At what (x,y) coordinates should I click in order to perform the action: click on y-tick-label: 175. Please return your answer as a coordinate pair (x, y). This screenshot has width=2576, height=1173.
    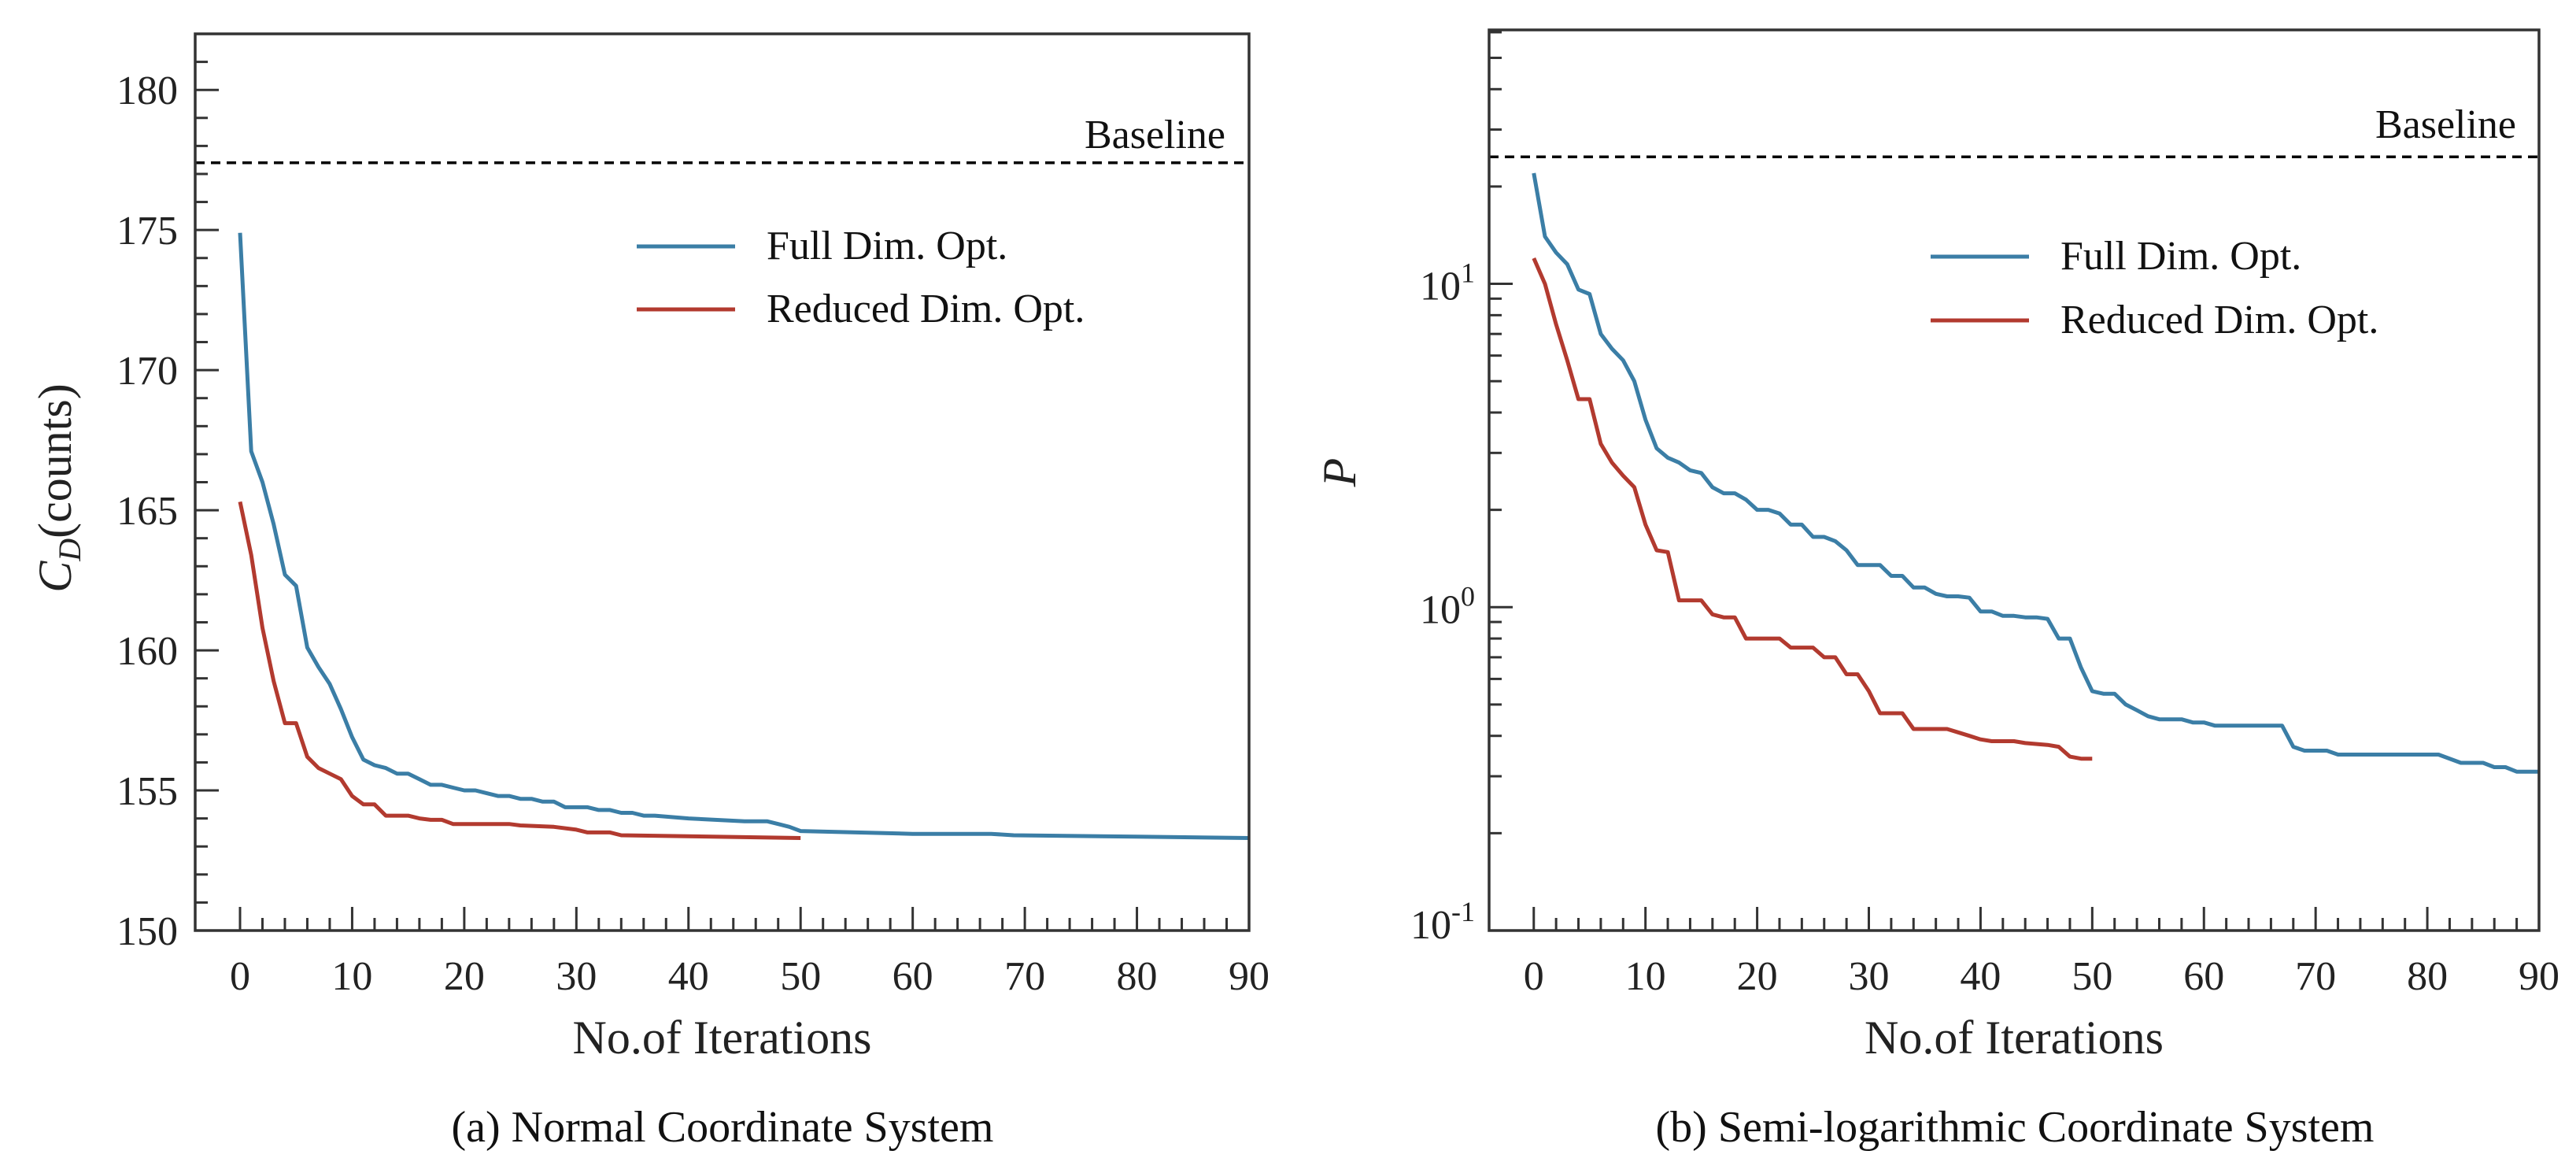
    Looking at the image, I should click on (147, 231).